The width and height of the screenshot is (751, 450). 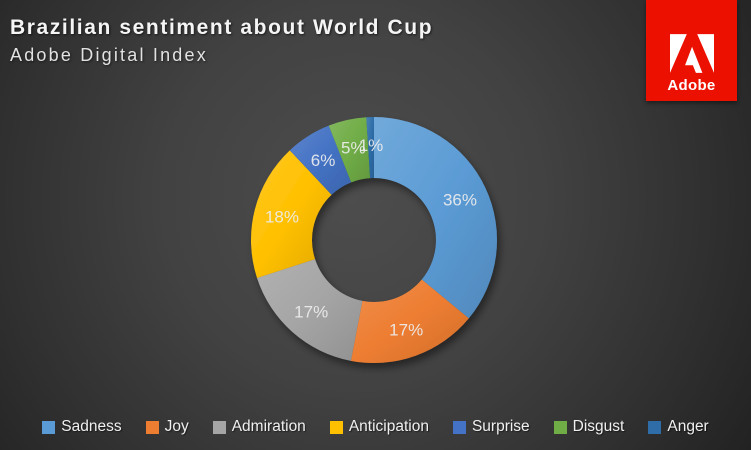 I want to click on legend-item-sadness: Sadness, so click(x=82, y=427).